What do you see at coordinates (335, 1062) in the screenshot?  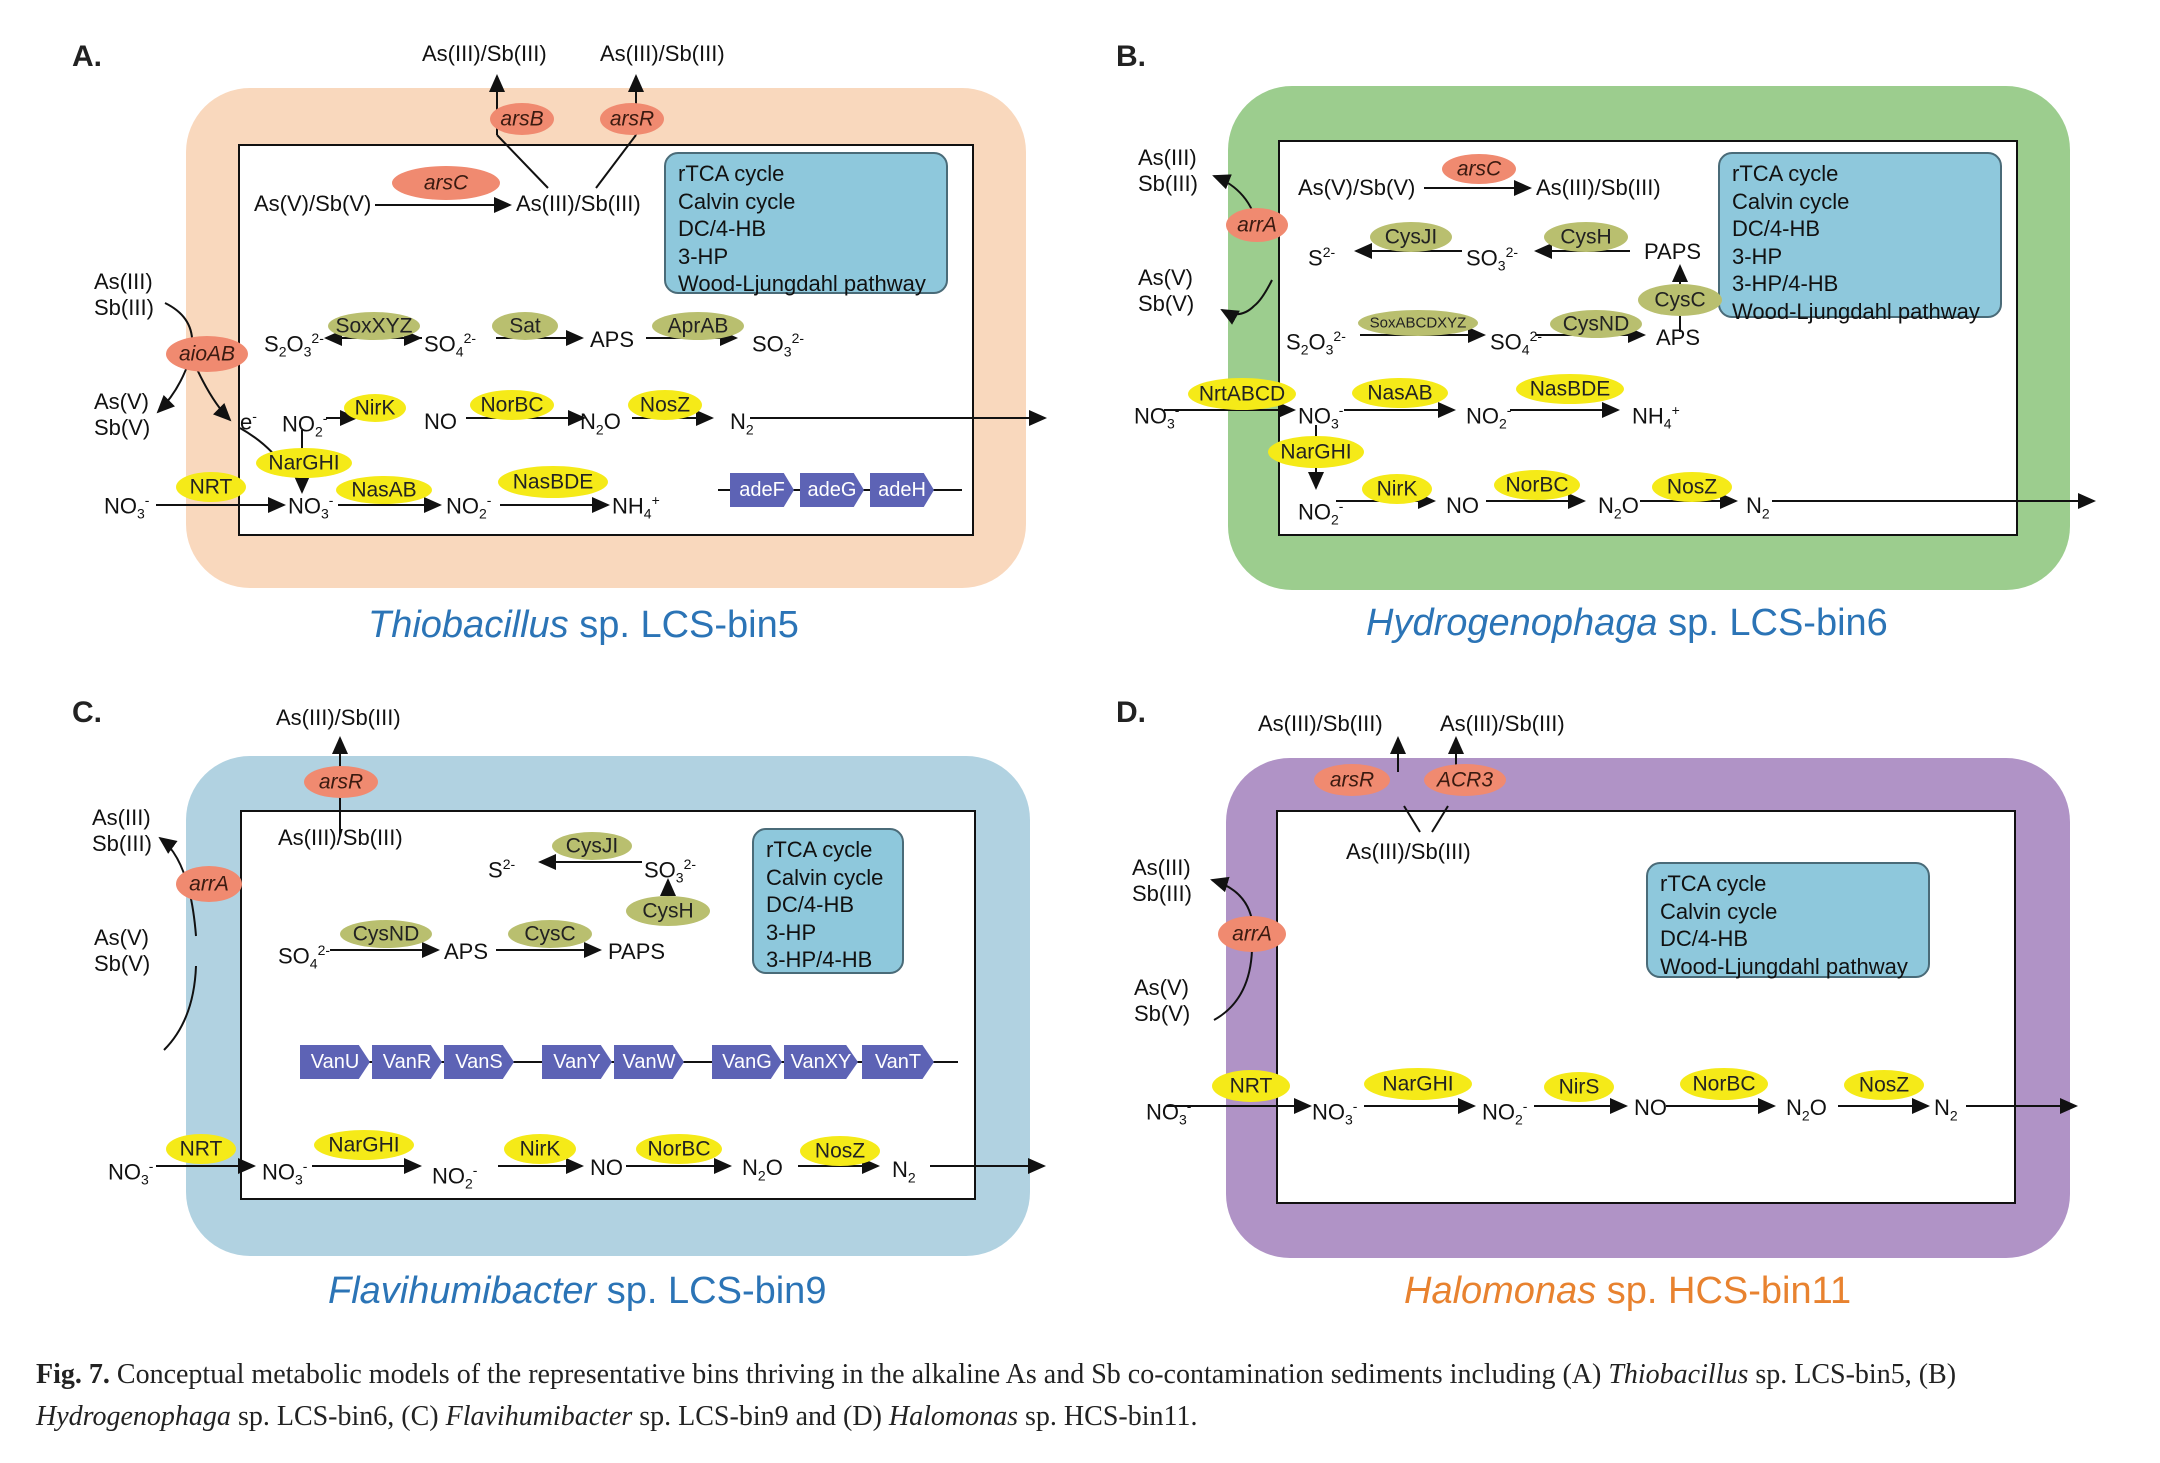 I see `gene-VanU: VanU` at bounding box center [335, 1062].